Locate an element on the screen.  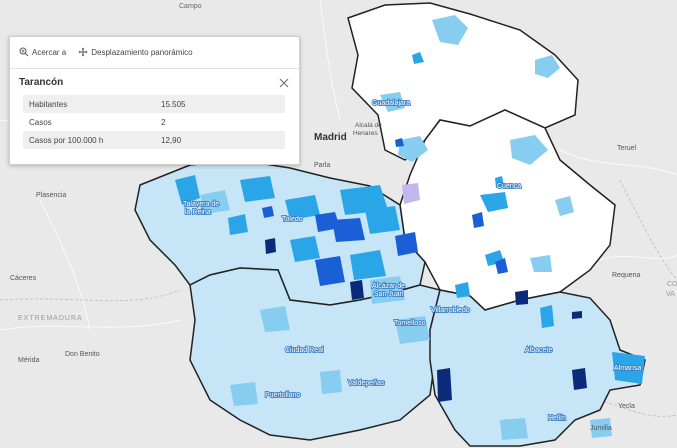
zoom-in-icon is located at coordinates (24, 53).